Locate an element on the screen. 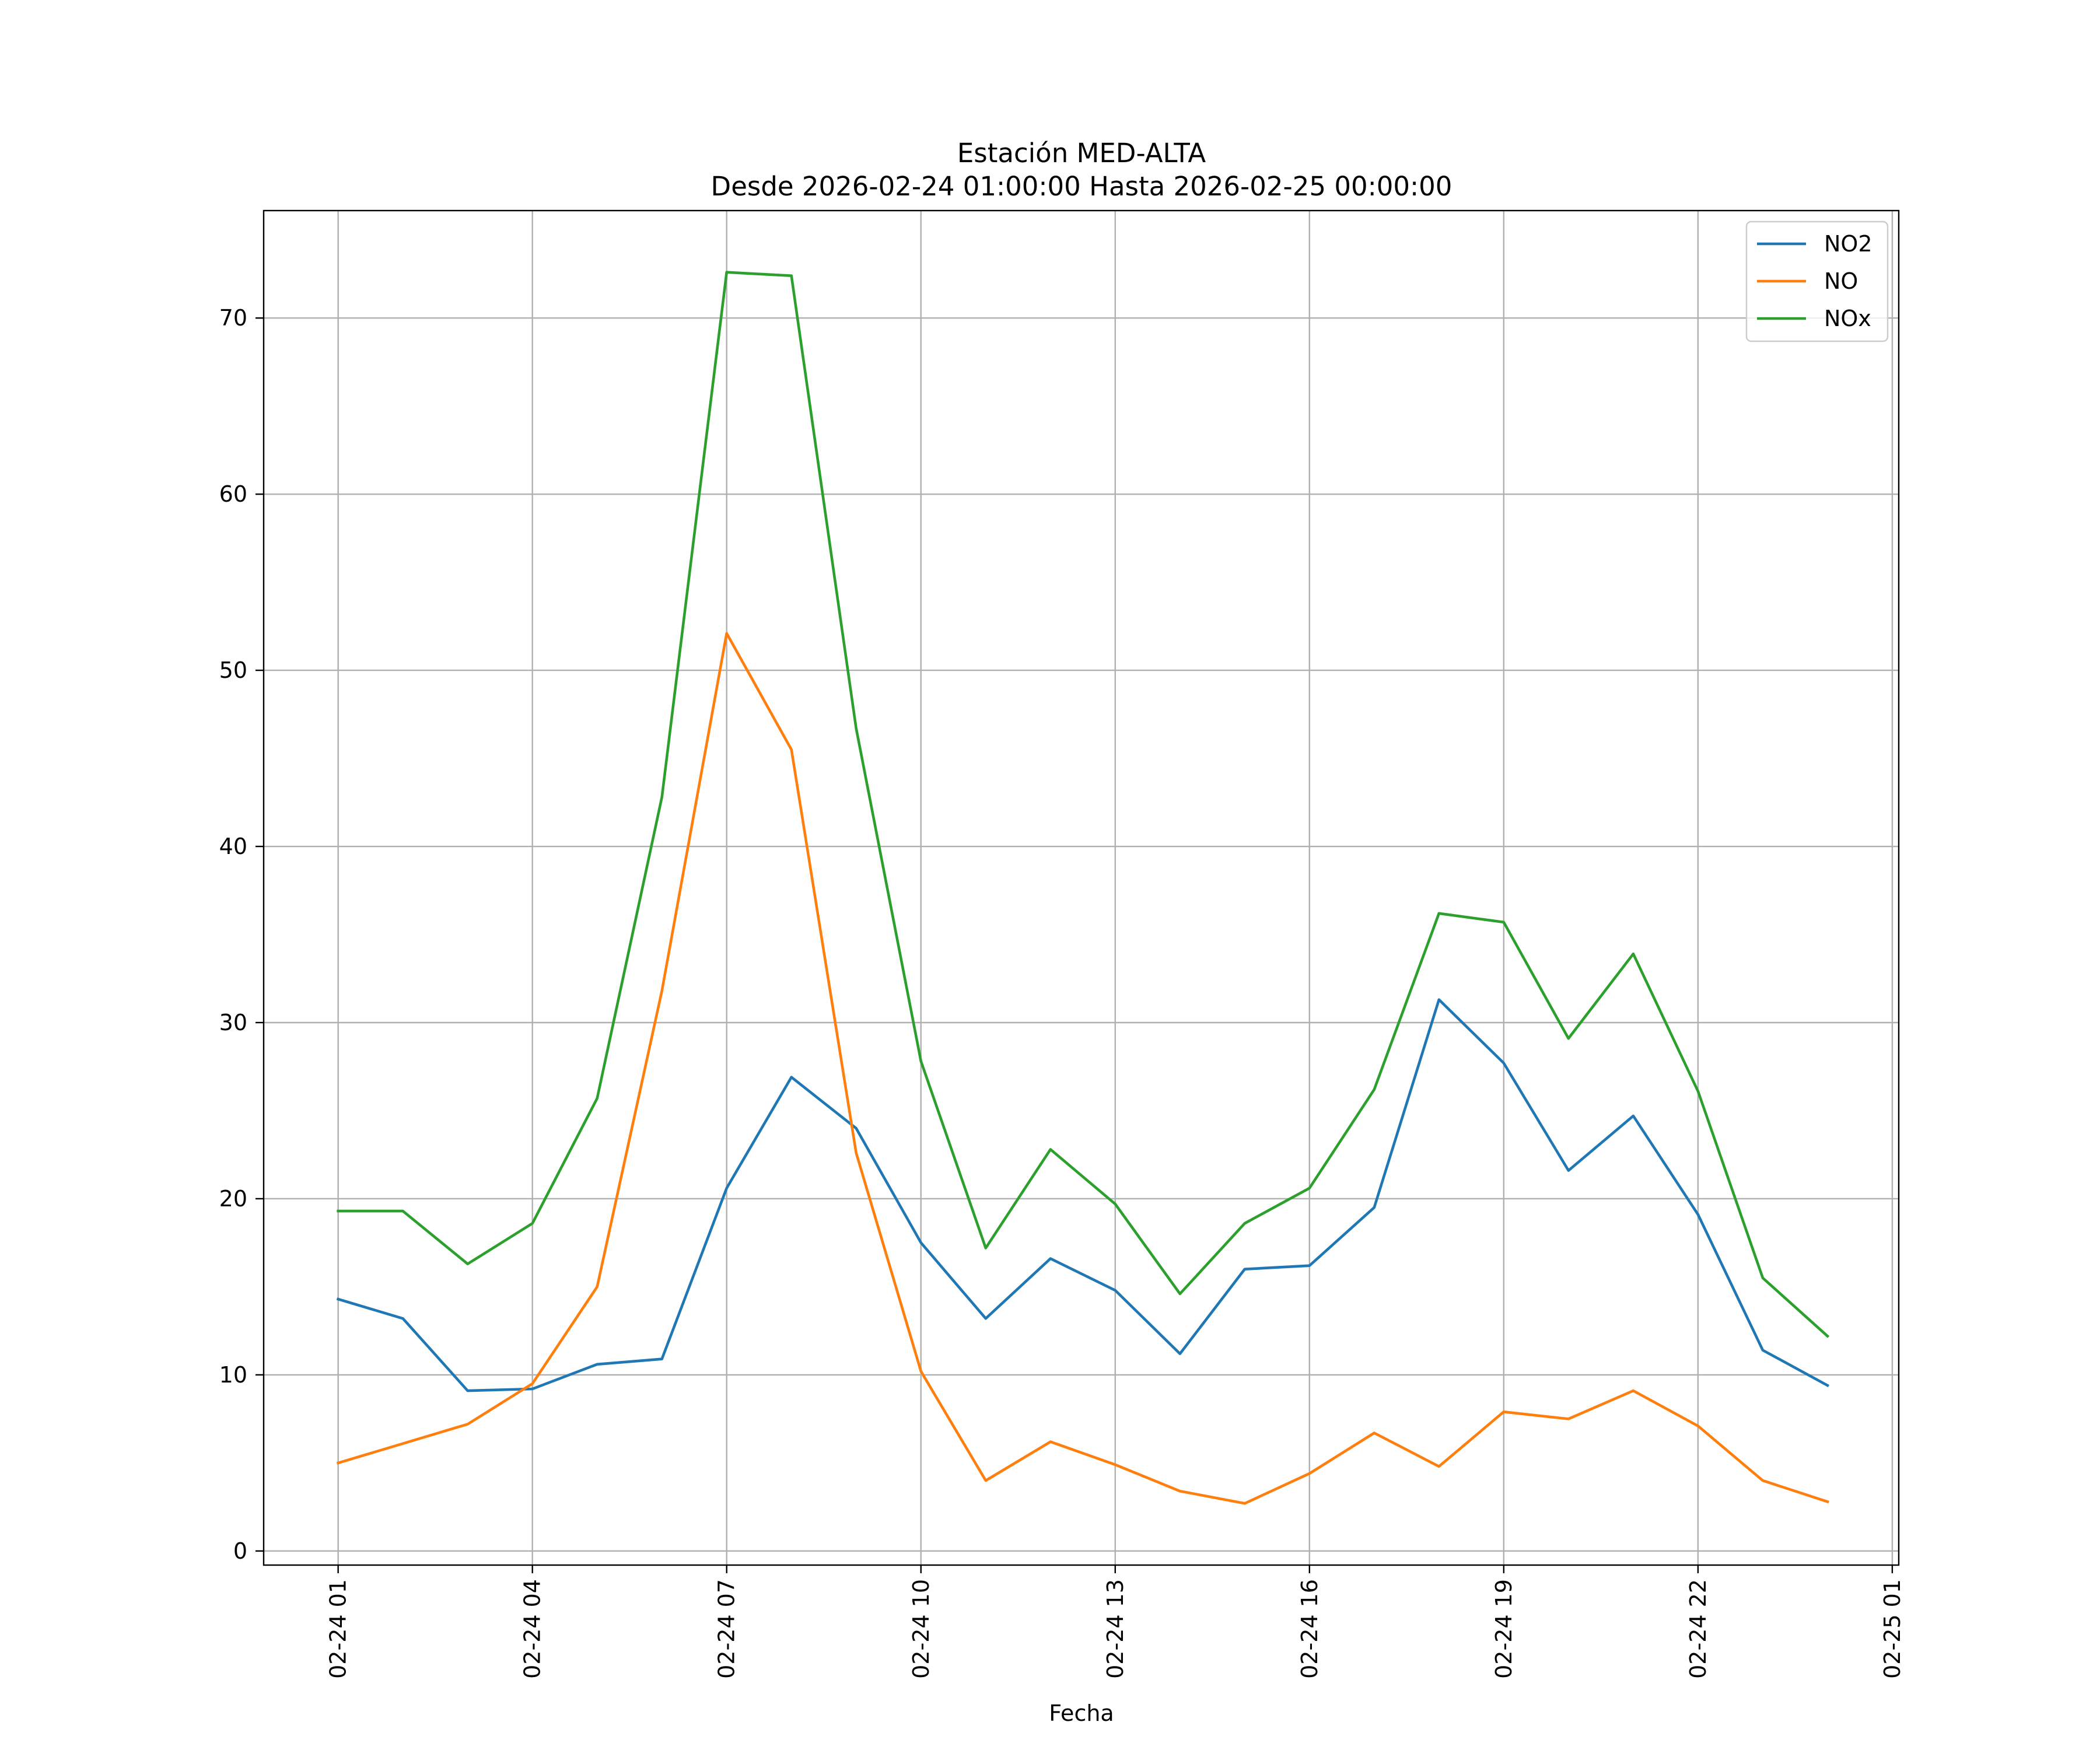 The image size is (2100, 1750). y-tick-label: 70 is located at coordinates (233, 318).